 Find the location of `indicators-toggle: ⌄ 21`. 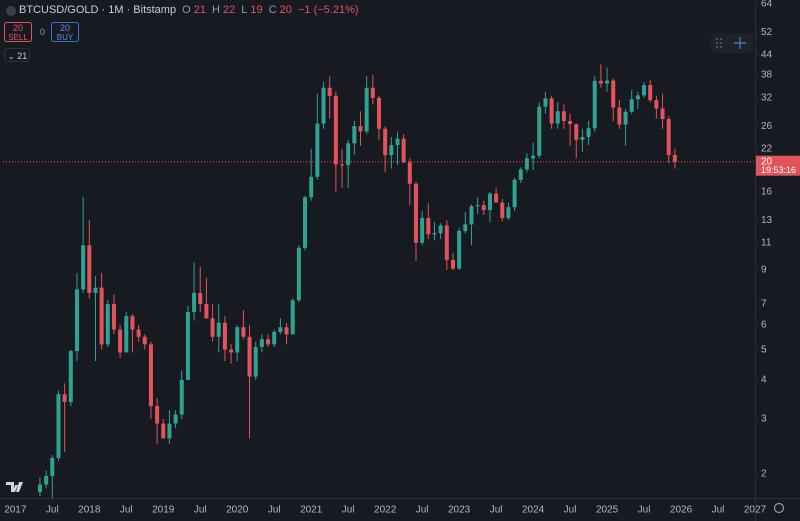

indicators-toggle: ⌄ 21 is located at coordinates (17, 55).